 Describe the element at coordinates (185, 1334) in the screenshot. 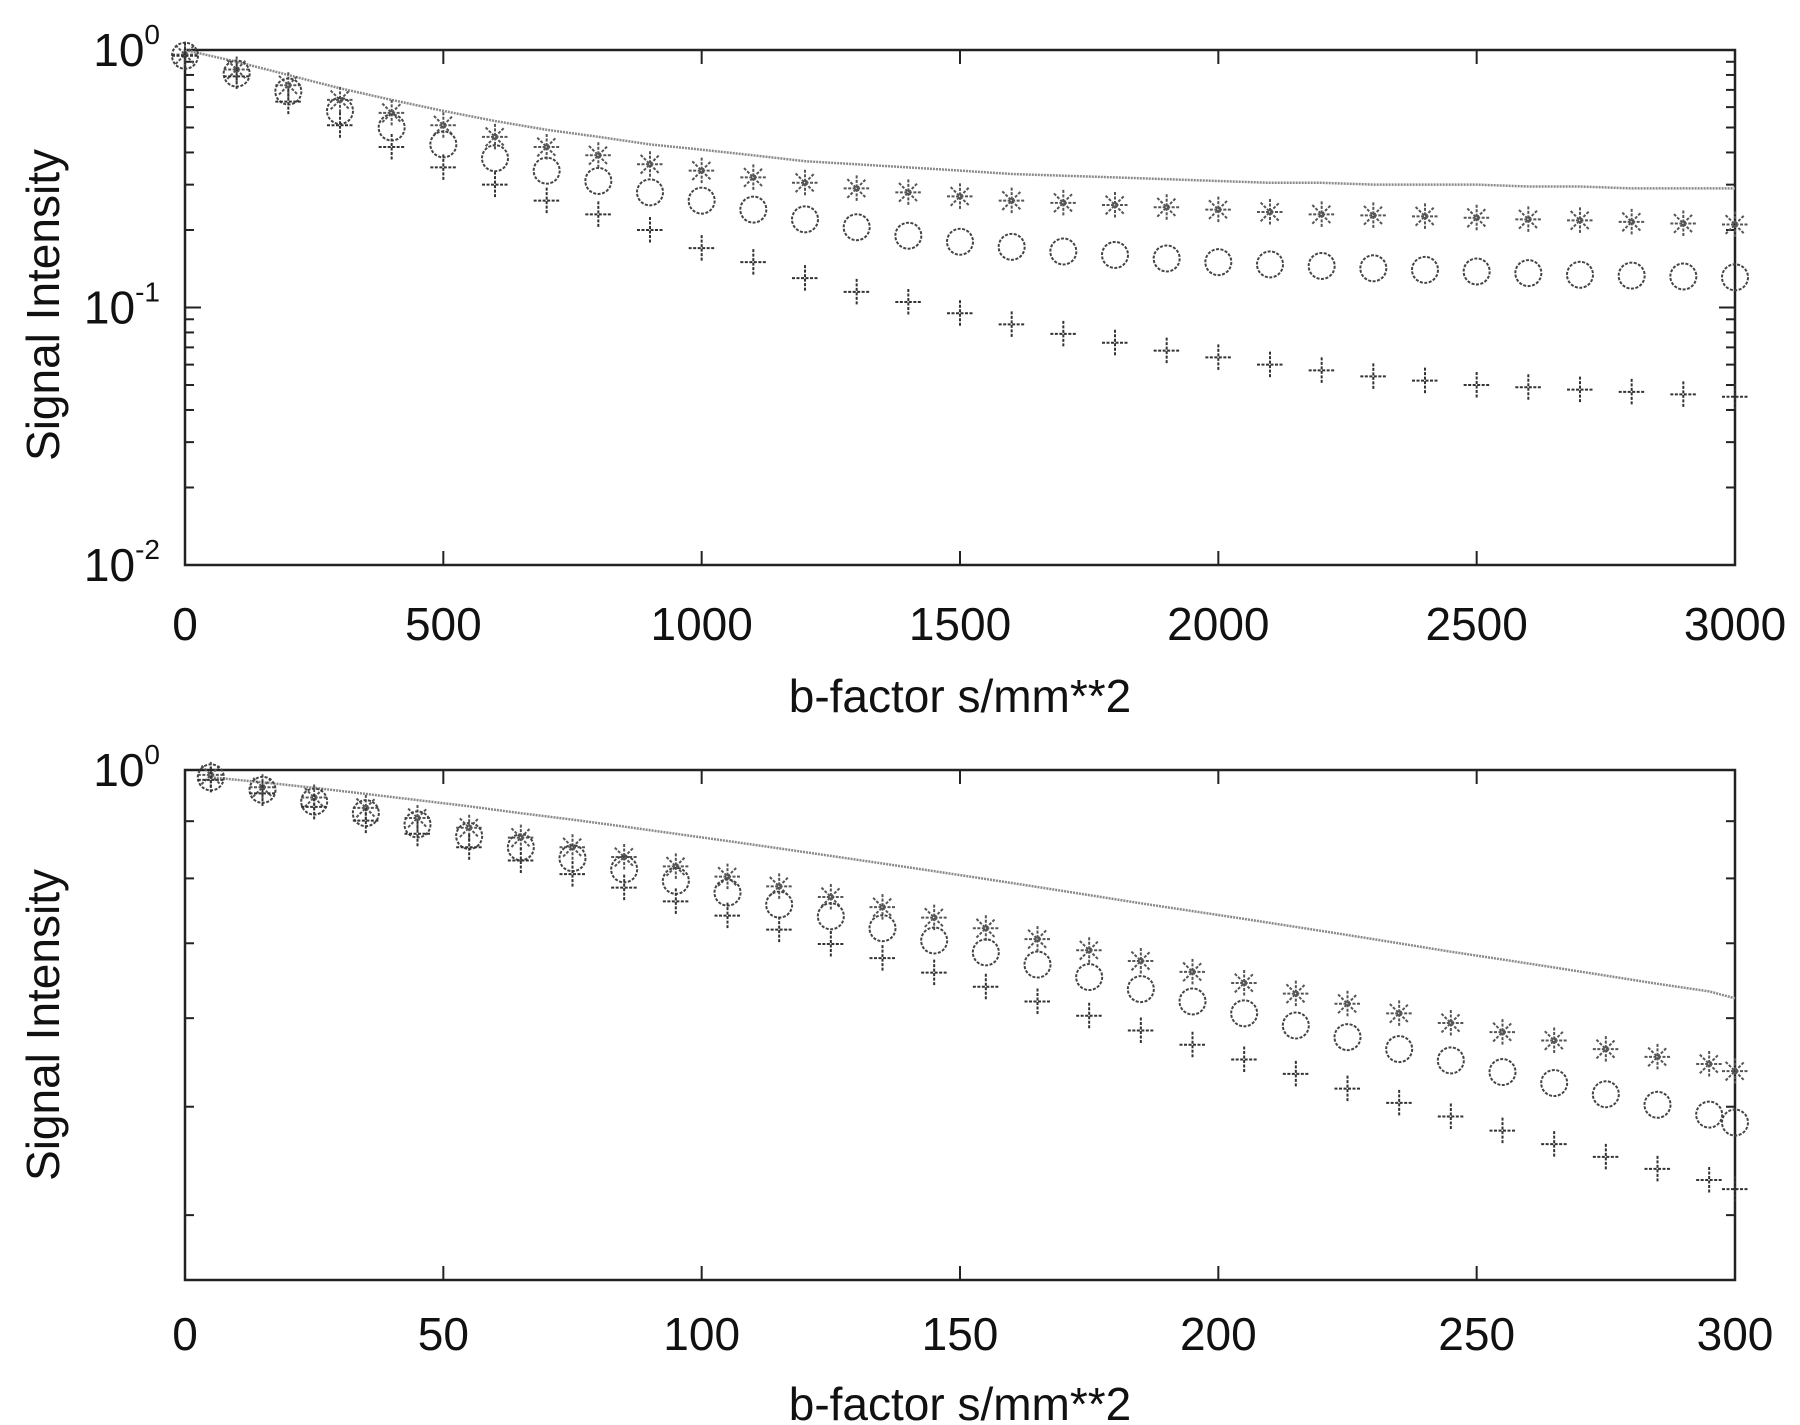

I see `x-tick-label: 0` at that location.